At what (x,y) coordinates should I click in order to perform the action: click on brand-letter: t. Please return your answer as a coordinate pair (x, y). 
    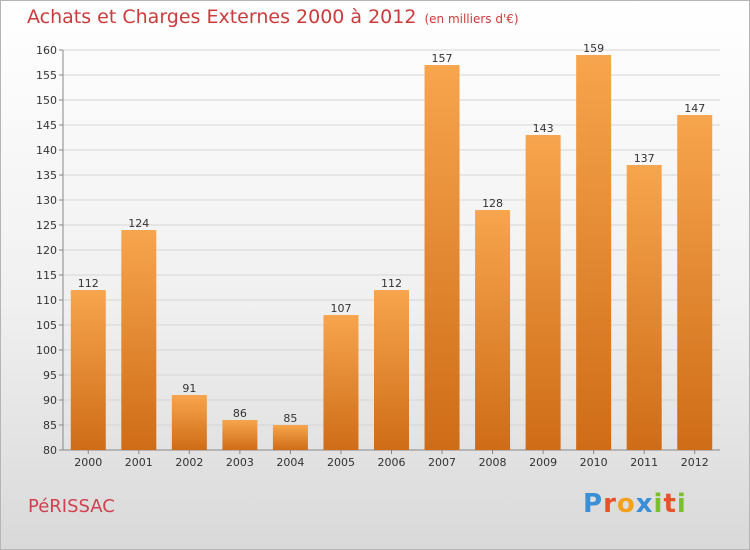
    Looking at the image, I should click on (670, 504).